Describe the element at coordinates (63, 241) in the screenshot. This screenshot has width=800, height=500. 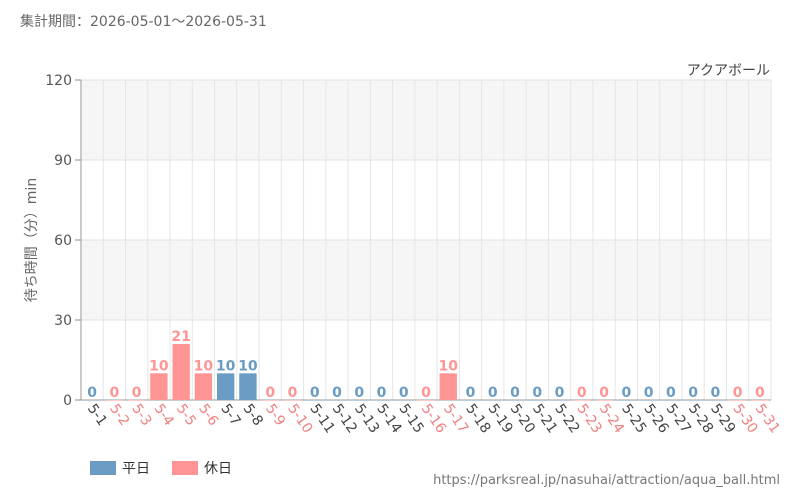
I see `y-tick-label: 60` at that location.